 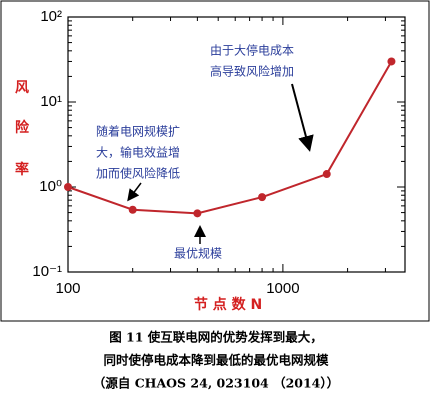 What do you see at coordinates (50, 186) in the screenshot?
I see `y-tick-label: 10⁰` at bounding box center [50, 186].